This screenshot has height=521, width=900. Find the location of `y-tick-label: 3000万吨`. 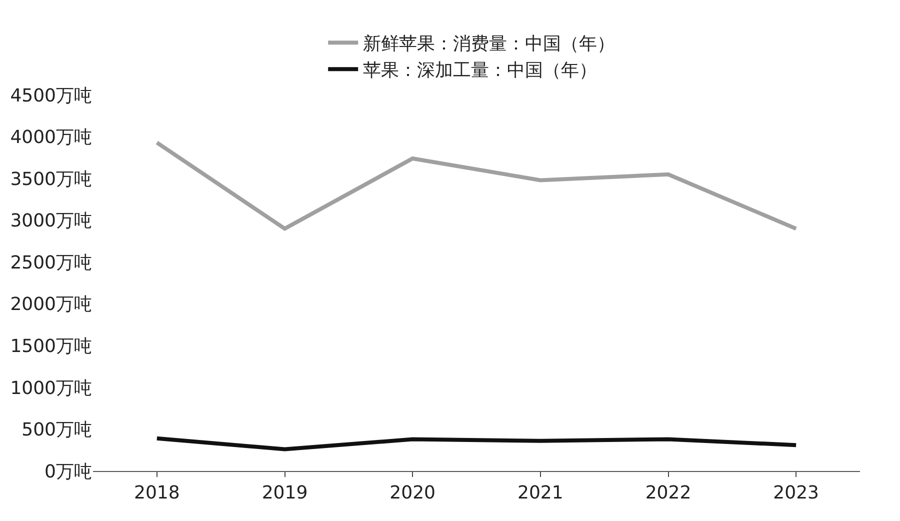

y-tick-label: 3000万吨 is located at coordinates (51, 221).